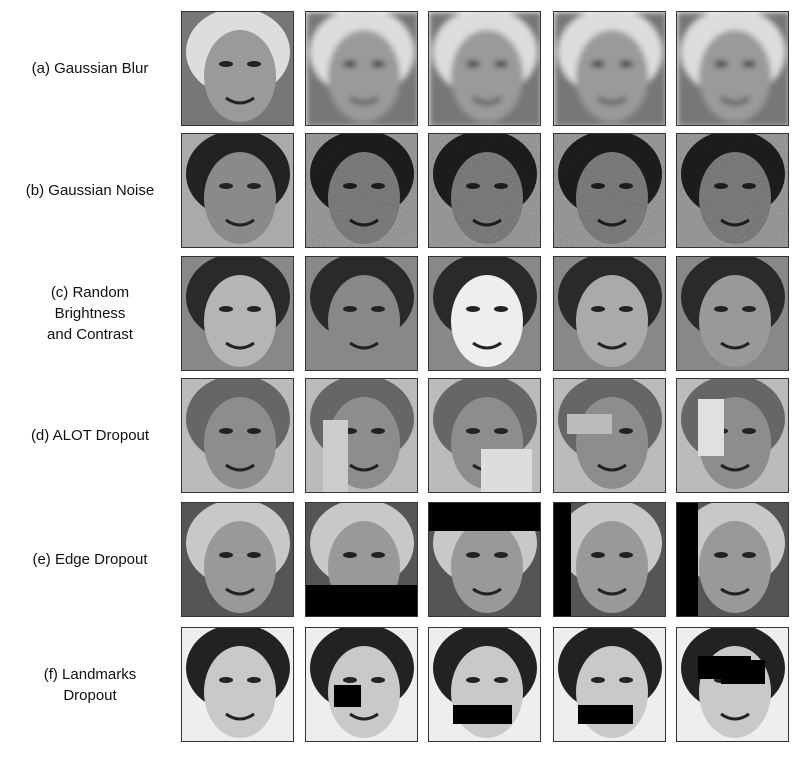 Image resolution: width=801 pixels, height=758 pixels. Describe the element at coordinates (90, 313) in the screenshot. I see `label-line: Brightness` at that location.